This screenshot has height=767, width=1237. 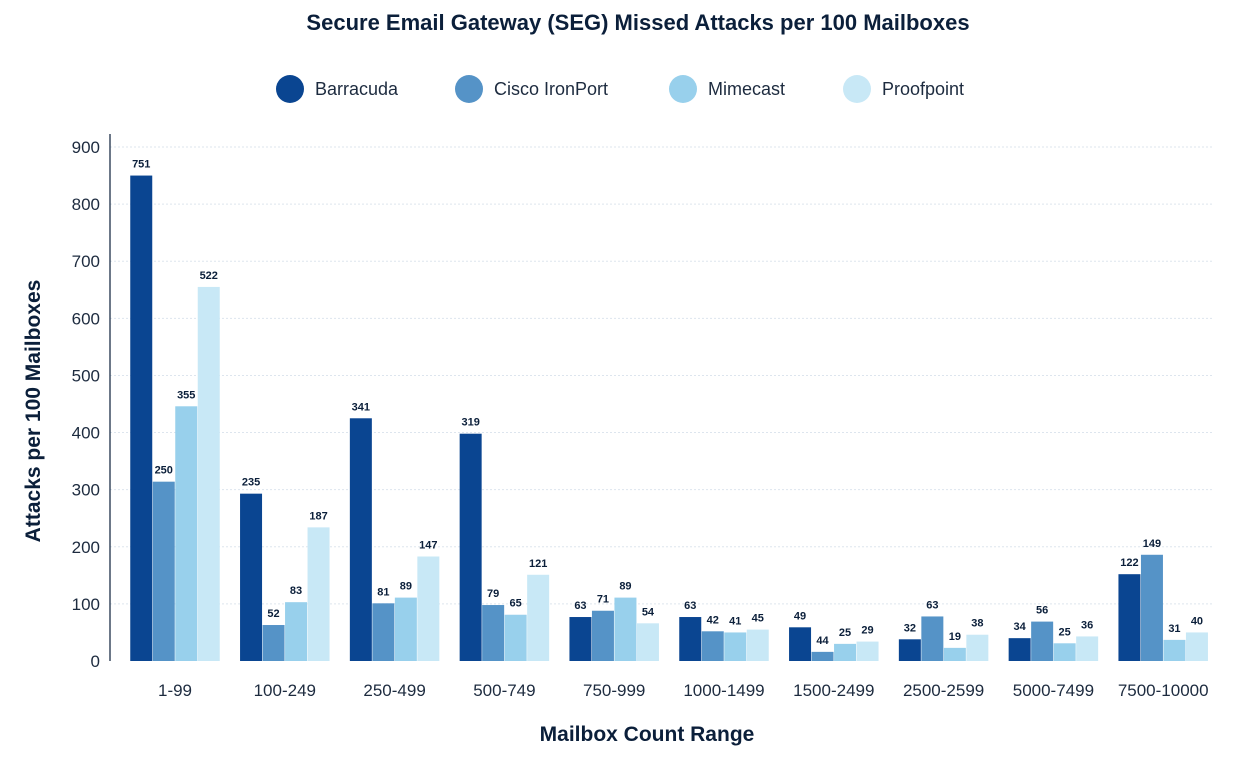 I want to click on data-label-barracuda-500-749: 319, so click(x=470, y=423).